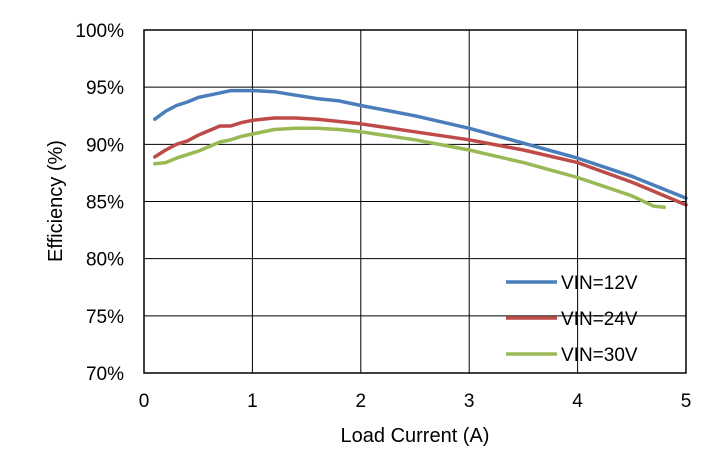 Image resolution: width=716 pixels, height=452 pixels. Describe the element at coordinates (56, 201) in the screenshot. I see `y-axis-title: Efficiency (%)` at that location.